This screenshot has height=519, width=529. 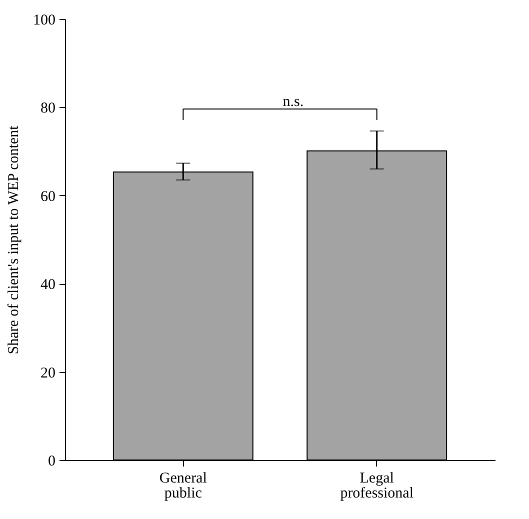 I want to click on x-tick-label: General public, so click(x=183, y=486).